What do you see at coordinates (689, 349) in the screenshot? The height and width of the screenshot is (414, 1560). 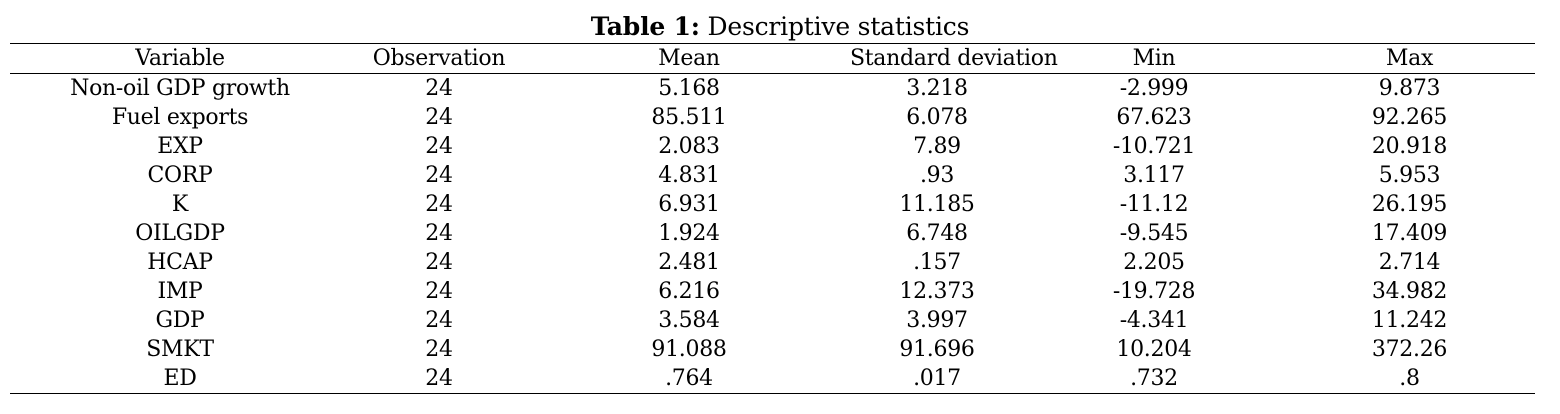 I see `mean-cell: 91.088` at bounding box center [689, 349].